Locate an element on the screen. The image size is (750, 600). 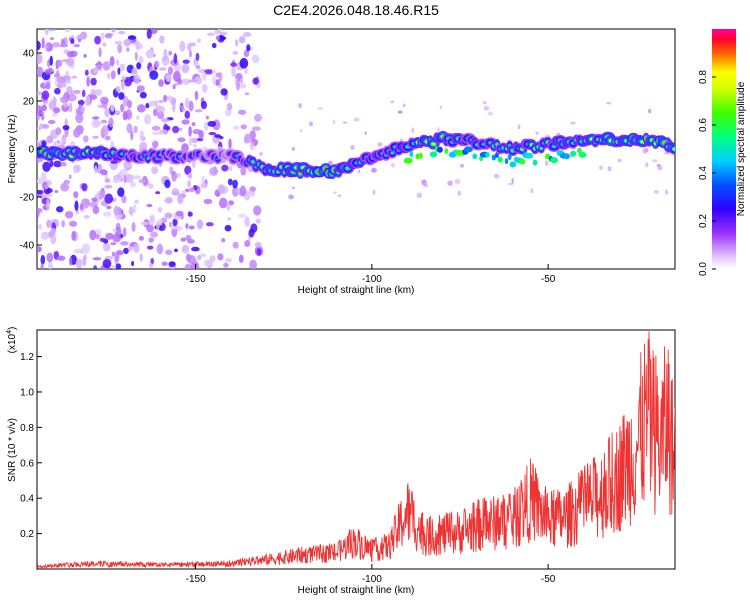
snr-x-label: Height of straight line (km) is located at coordinates (356, 590).